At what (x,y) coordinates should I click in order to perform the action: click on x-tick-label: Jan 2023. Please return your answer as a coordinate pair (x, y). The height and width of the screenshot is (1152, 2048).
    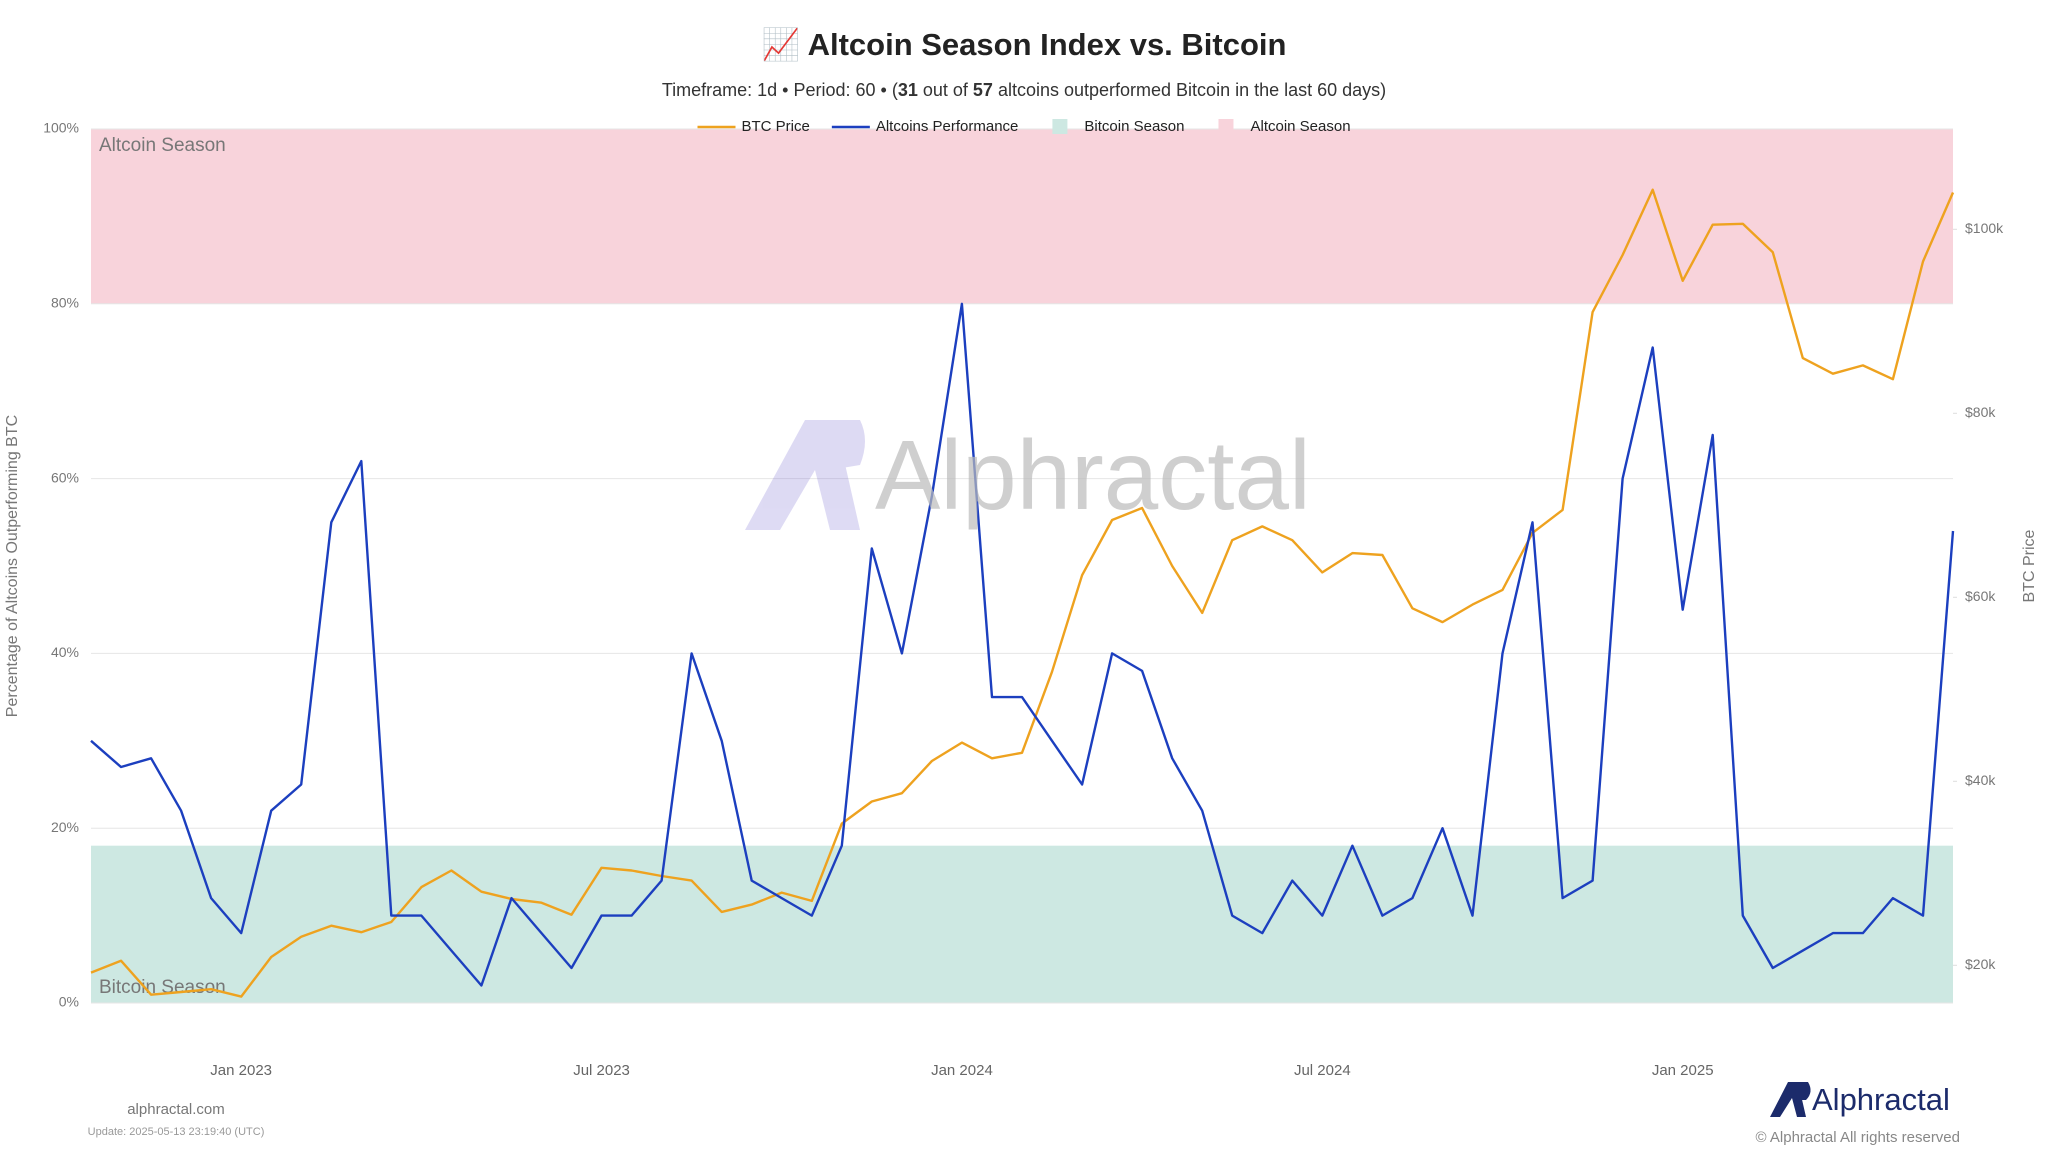
    Looking at the image, I should click on (241, 1070).